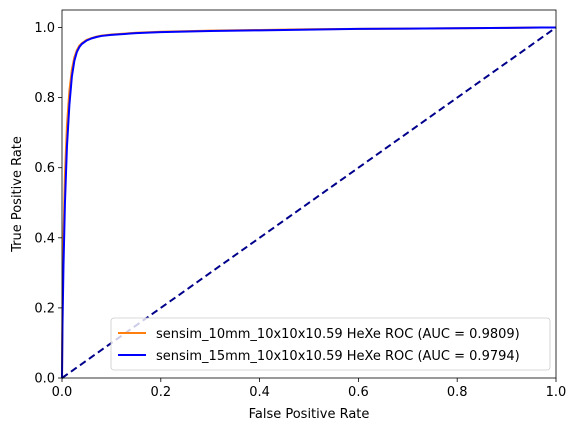  What do you see at coordinates (44, 308) in the screenshot?
I see `y-tick-label: 0.2` at bounding box center [44, 308].